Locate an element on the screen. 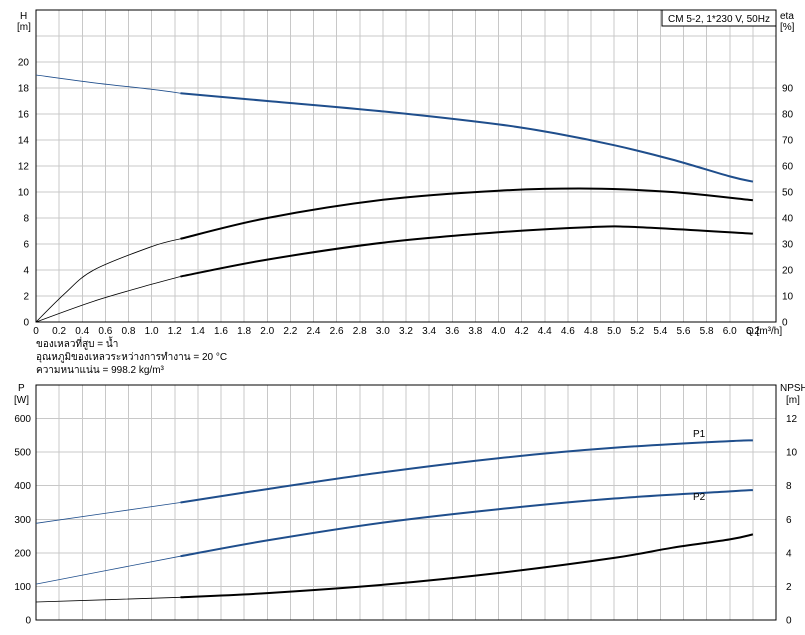 The width and height of the screenshot is (805, 635). y-tick-label-right: 80 is located at coordinates (788, 115).